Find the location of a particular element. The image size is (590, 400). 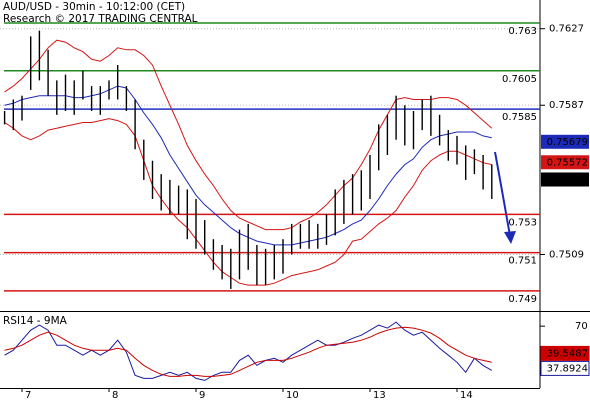

chart-title: AUD/USD - 30min - 10:12:00 (CET) is located at coordinates (94, 7).